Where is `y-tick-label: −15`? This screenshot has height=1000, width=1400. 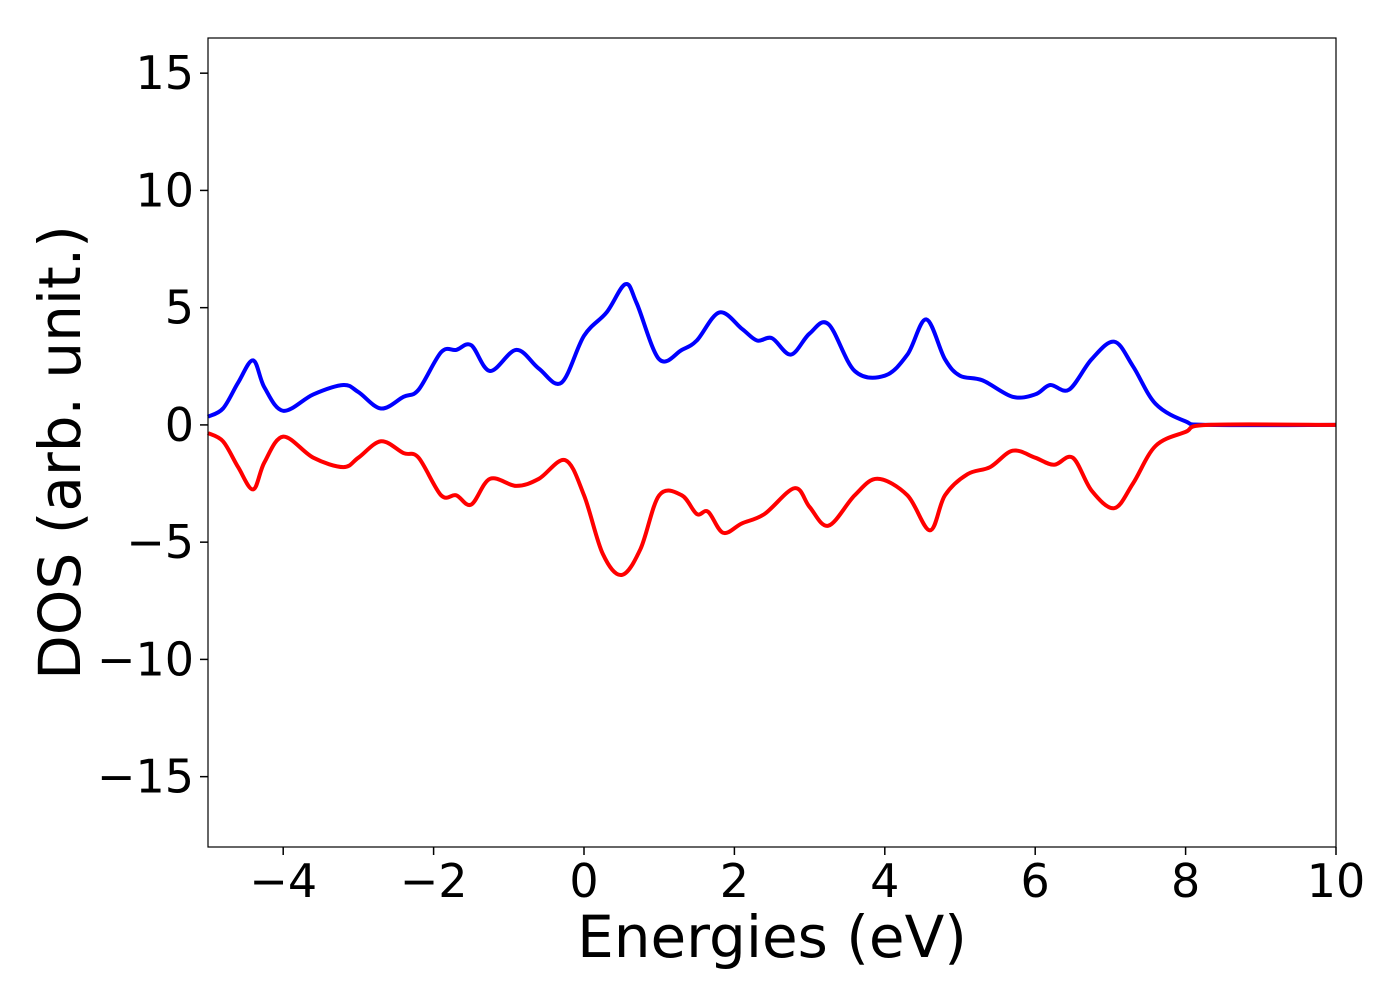 y-tick-label: −15 is located at coordinates (145, 777).